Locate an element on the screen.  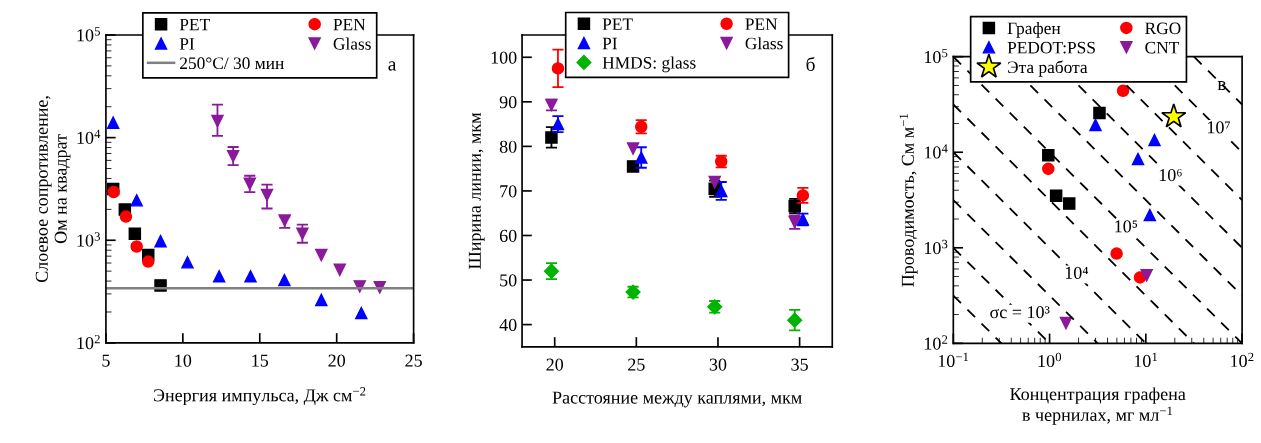
legend-label: Графен is located at coordinates (1034, 29).